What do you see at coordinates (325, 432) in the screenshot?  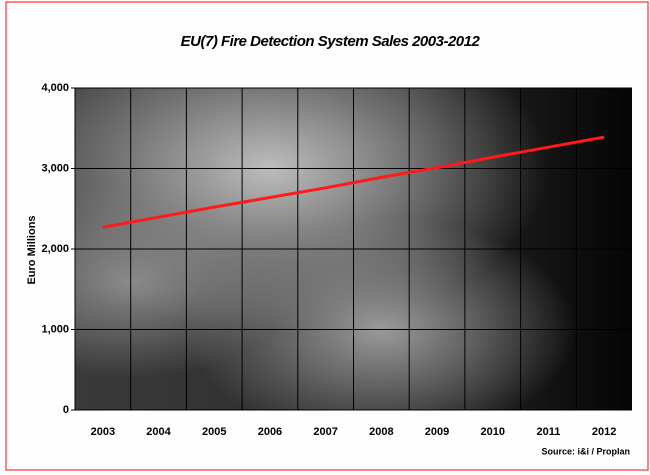 I see `x-tick-label: 2007` at bounding box center [325, 432].